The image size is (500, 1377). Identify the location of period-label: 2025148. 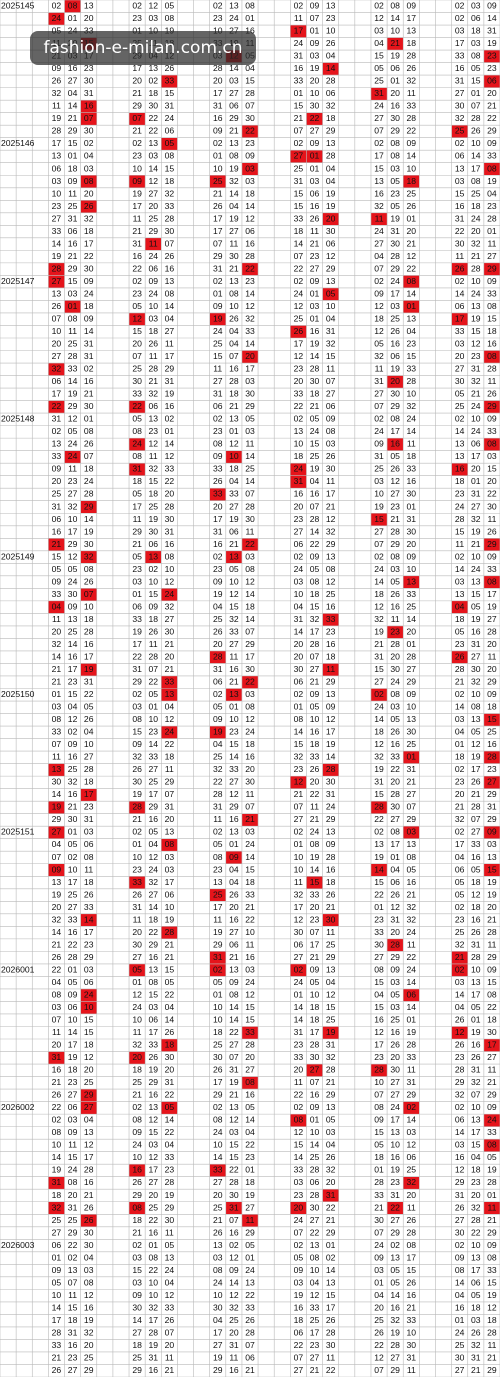
(18, 419).